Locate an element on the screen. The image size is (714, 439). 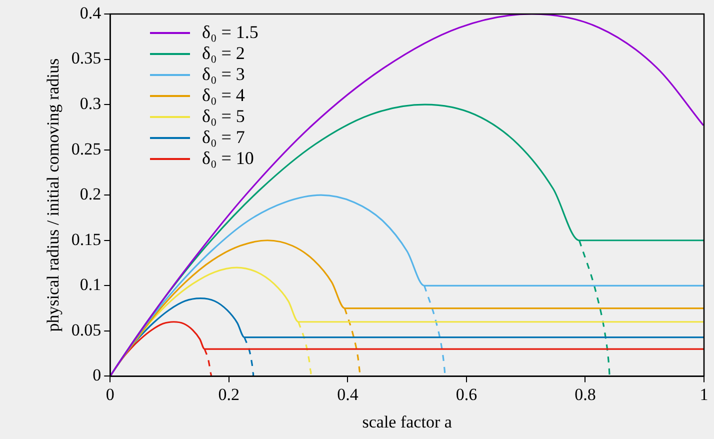
legend-label: δ₀ = 1.5 is located at coordinates (230, 32).